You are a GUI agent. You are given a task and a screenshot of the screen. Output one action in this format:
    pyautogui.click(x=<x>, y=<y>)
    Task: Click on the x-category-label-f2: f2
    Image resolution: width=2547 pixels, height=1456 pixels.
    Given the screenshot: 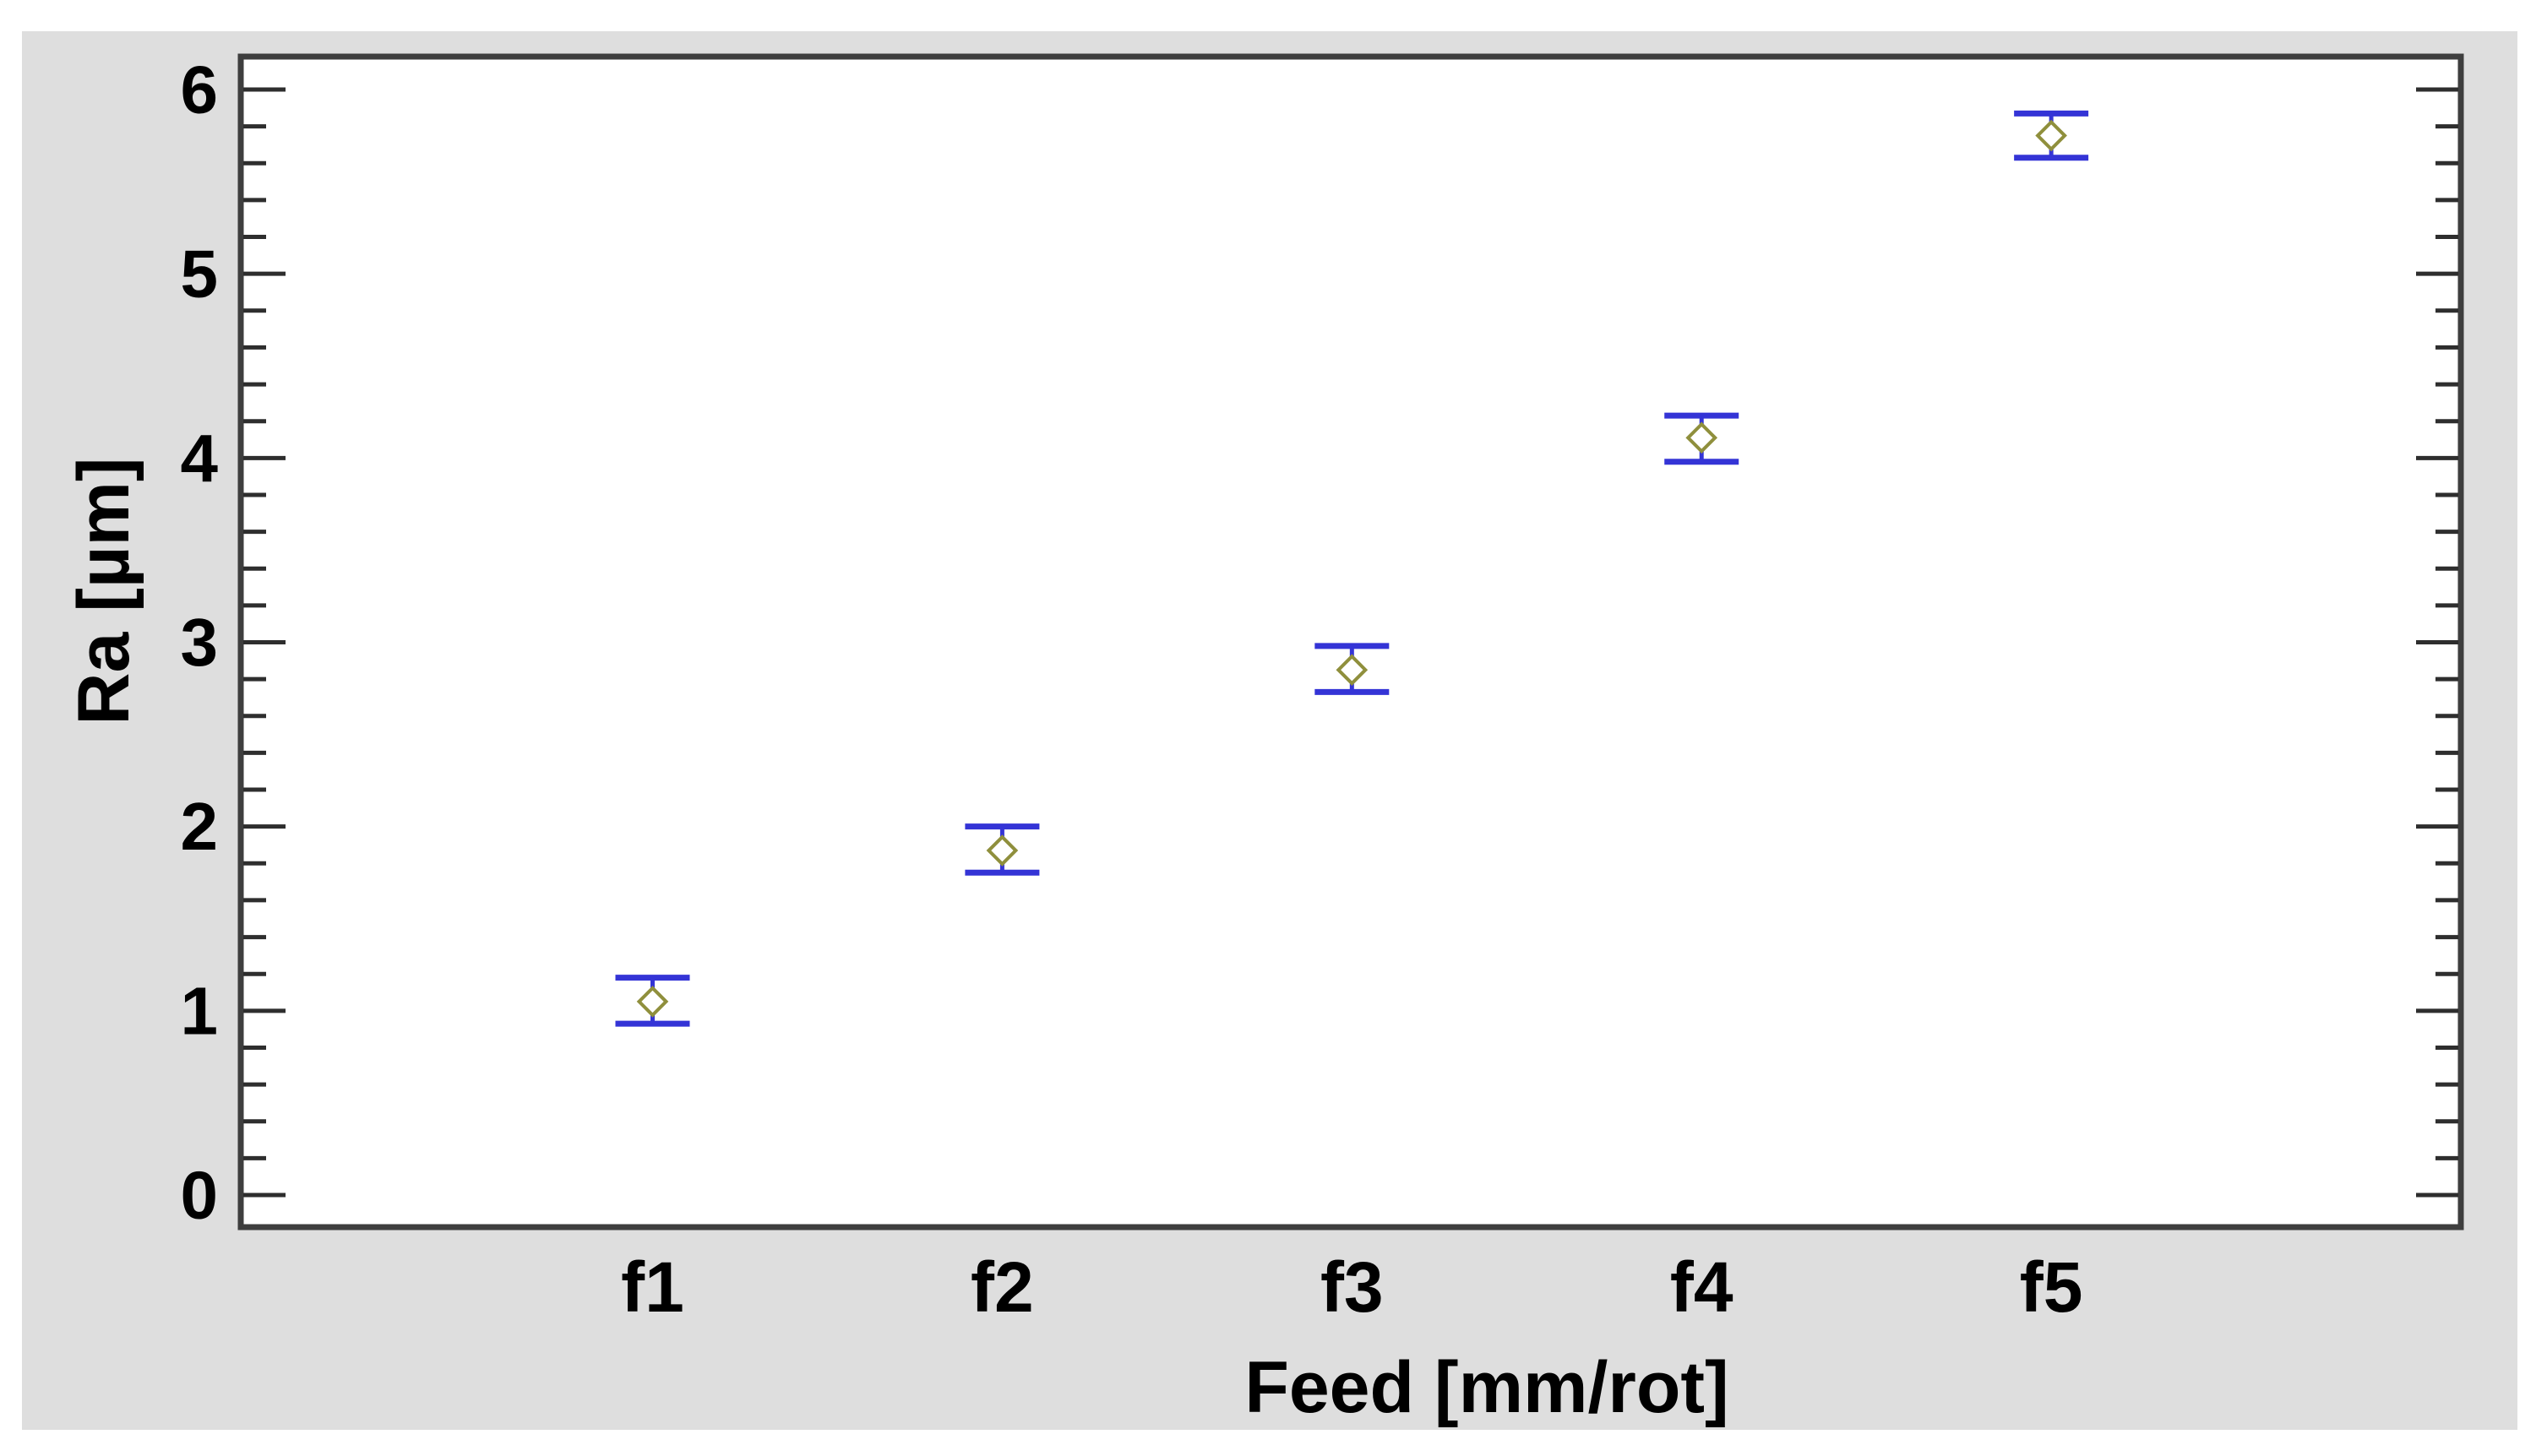 What is the action you would take?
    pyautogui.click(x=1002, y=1287)
    